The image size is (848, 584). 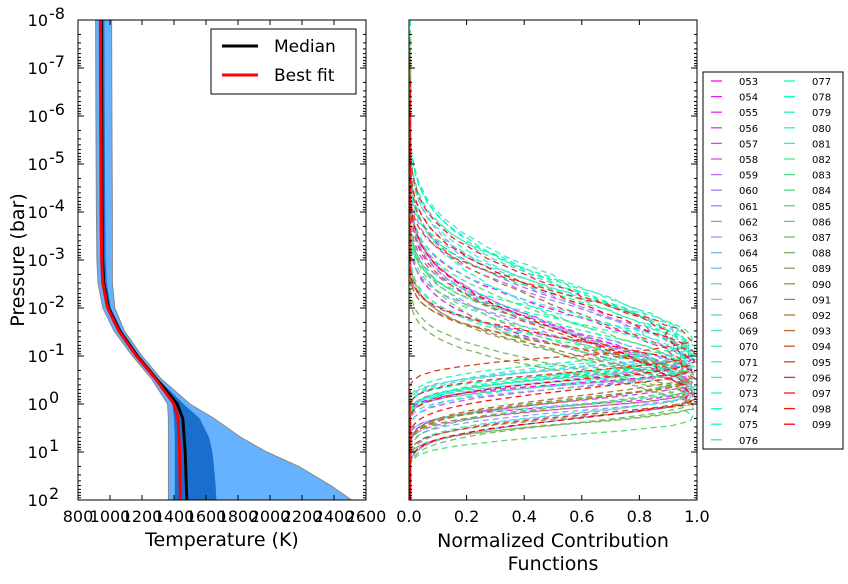 What do you see at coordinates (57, 301) in the screenshot?
I see `y-tick-label-exponent: -2` at bounding box center [57, 301].